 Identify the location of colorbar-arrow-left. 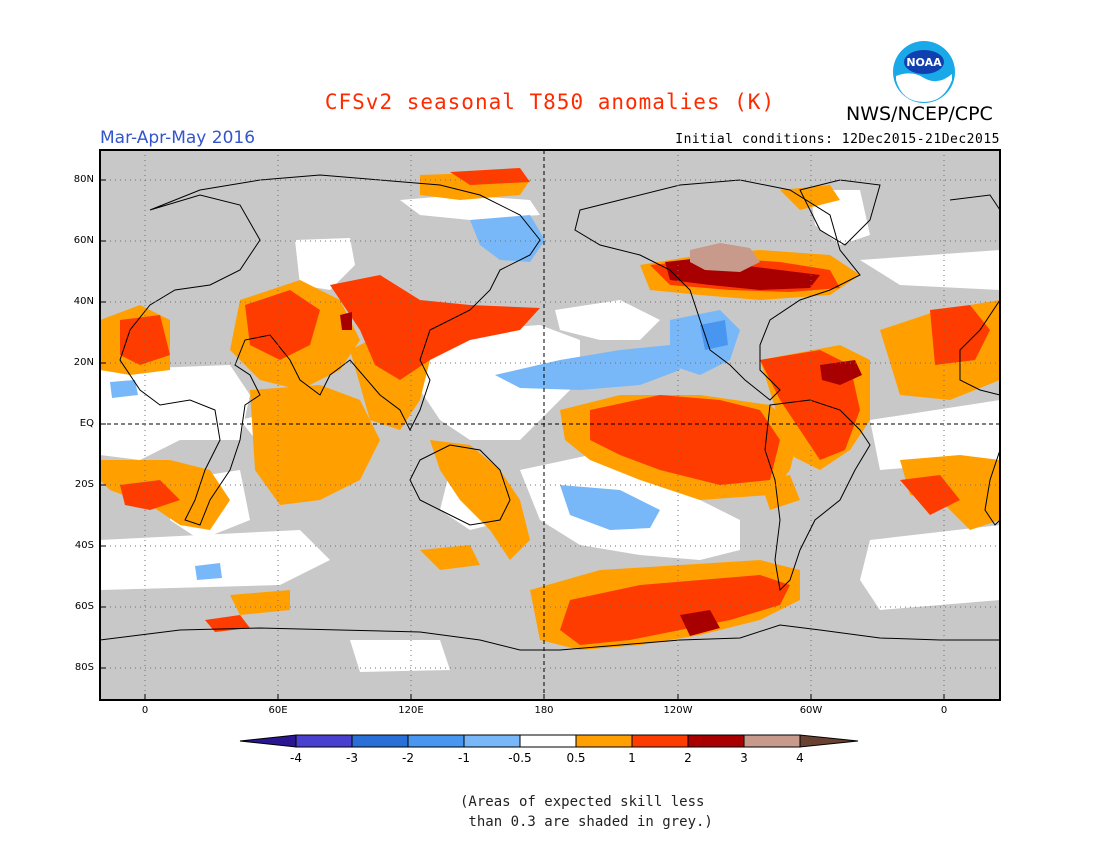
(268, 741).